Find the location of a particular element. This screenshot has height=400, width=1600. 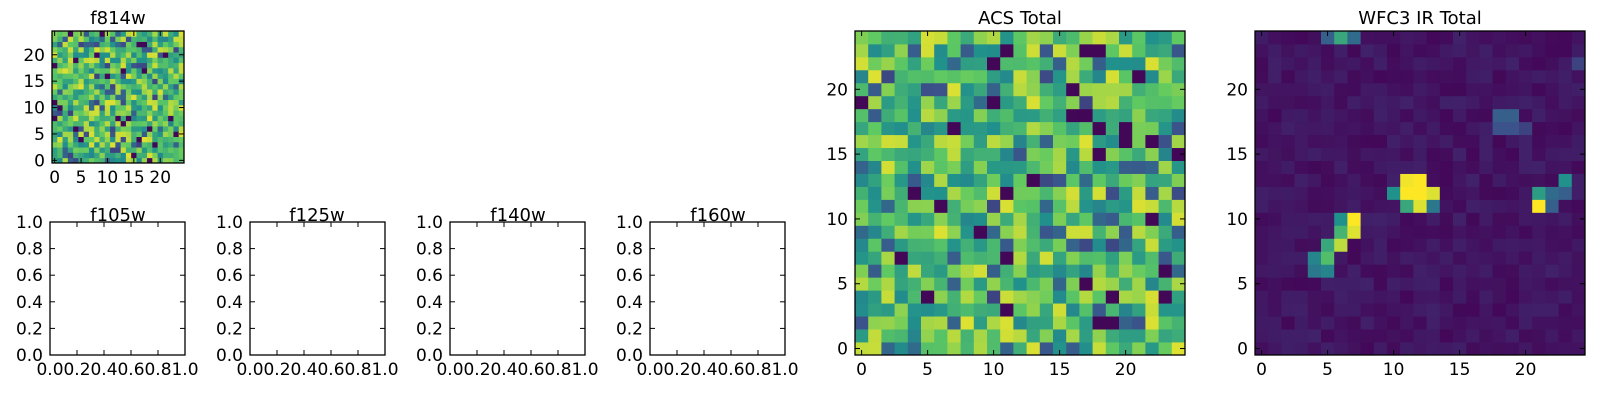

axes-frame is located at coordinates (118, 97).